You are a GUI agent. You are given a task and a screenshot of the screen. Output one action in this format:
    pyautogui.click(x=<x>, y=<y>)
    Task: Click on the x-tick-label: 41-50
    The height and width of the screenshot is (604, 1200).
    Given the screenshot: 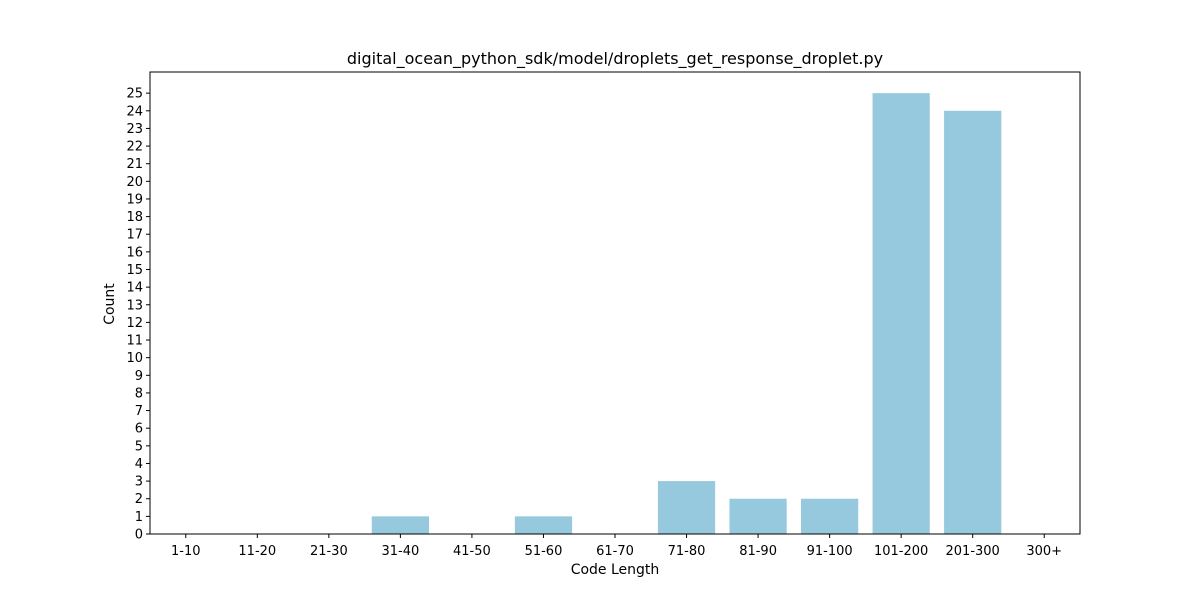 What is the action you would take?
    pyautogui.click(x=472, y=551)
    